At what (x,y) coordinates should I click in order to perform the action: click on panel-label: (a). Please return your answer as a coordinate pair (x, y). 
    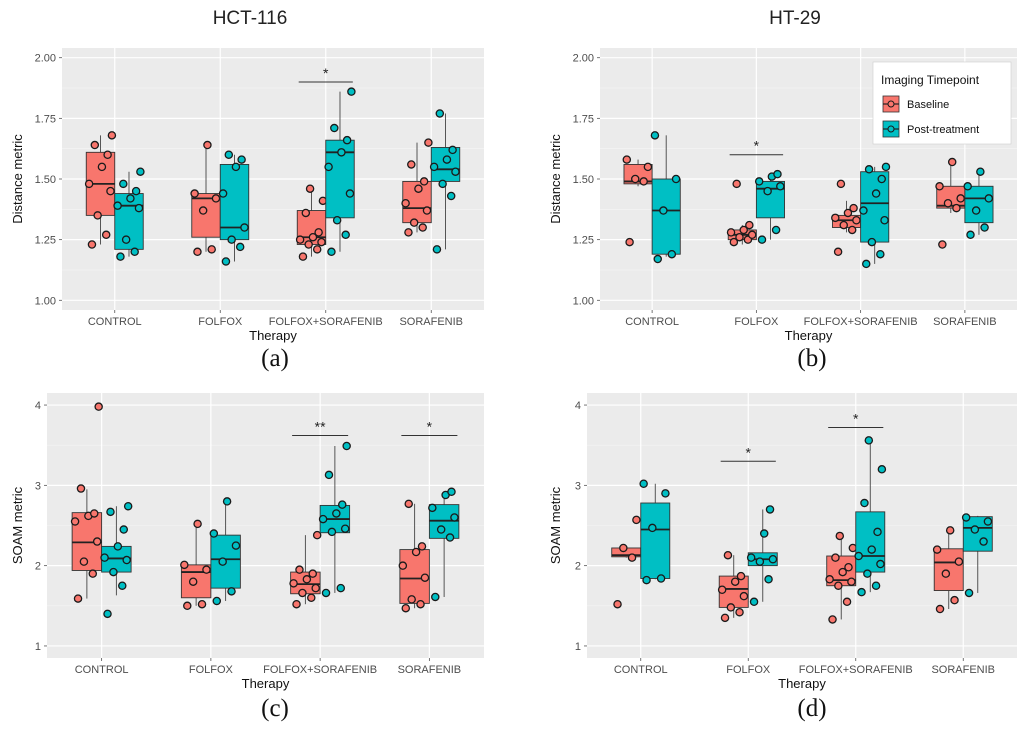
    Looking at the image, I should click on (275, 358).